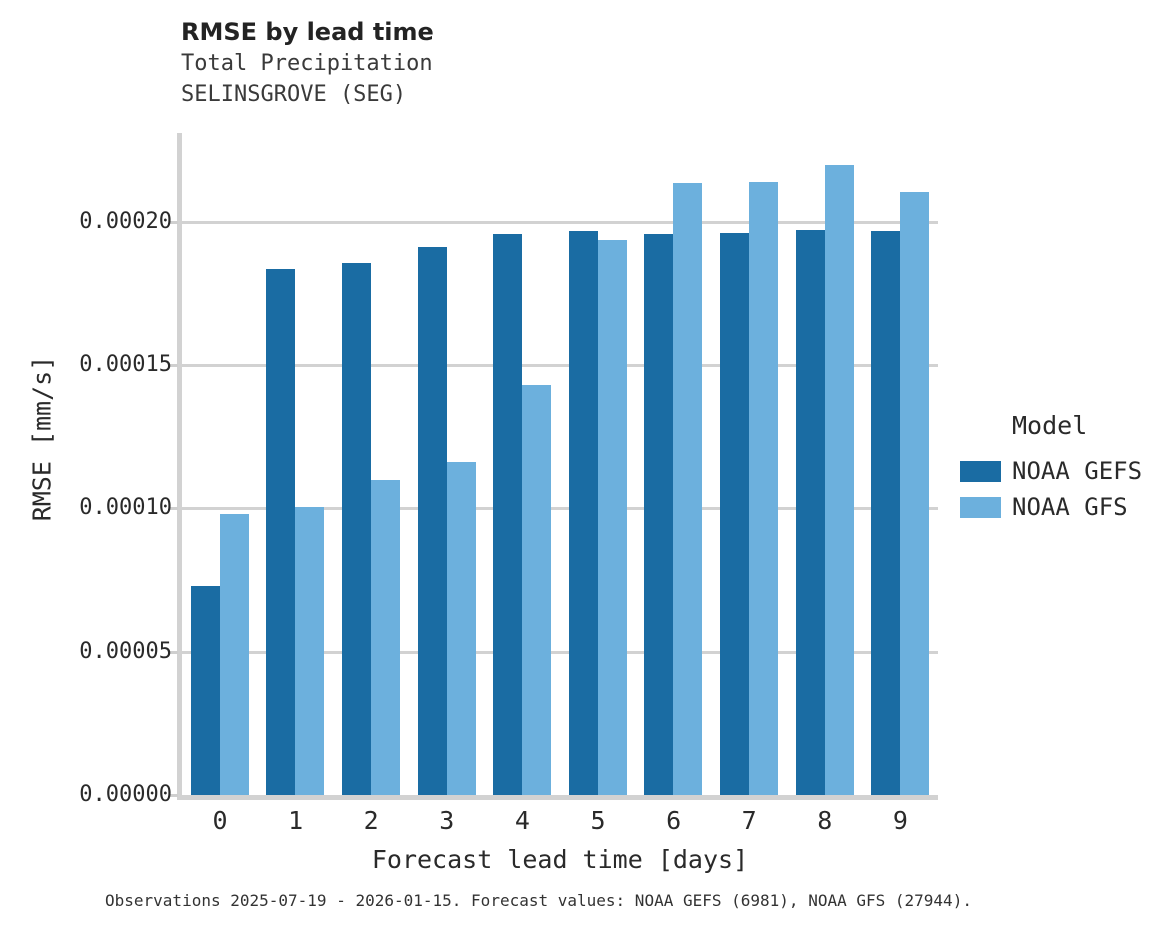 This screenshot has width=1175, height=928. What do you see at coordinates (125, 794) in the screenshot?
I see `y-tick-label: 0.00000` at bounding box center [125, 794].